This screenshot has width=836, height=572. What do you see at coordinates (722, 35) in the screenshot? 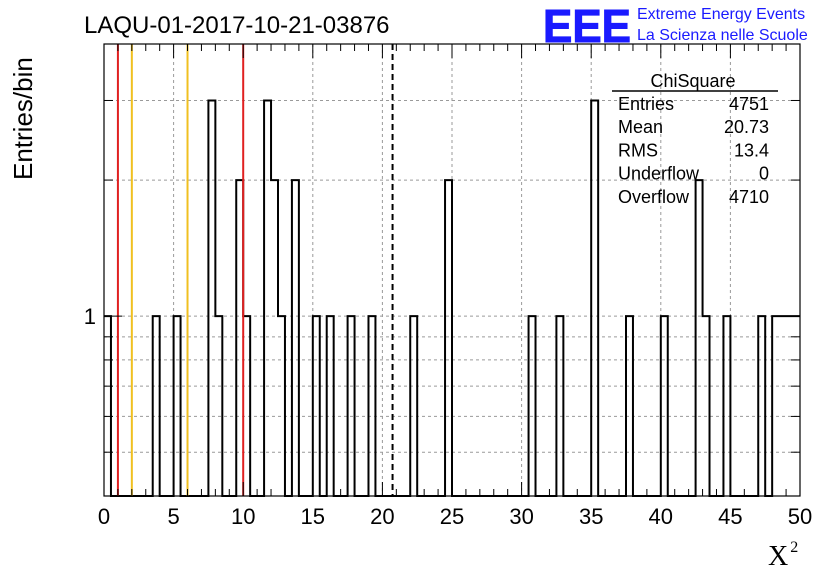
I see `logo-line-2: La Scienza nelle Scuole` at bounding box center [722, 35].